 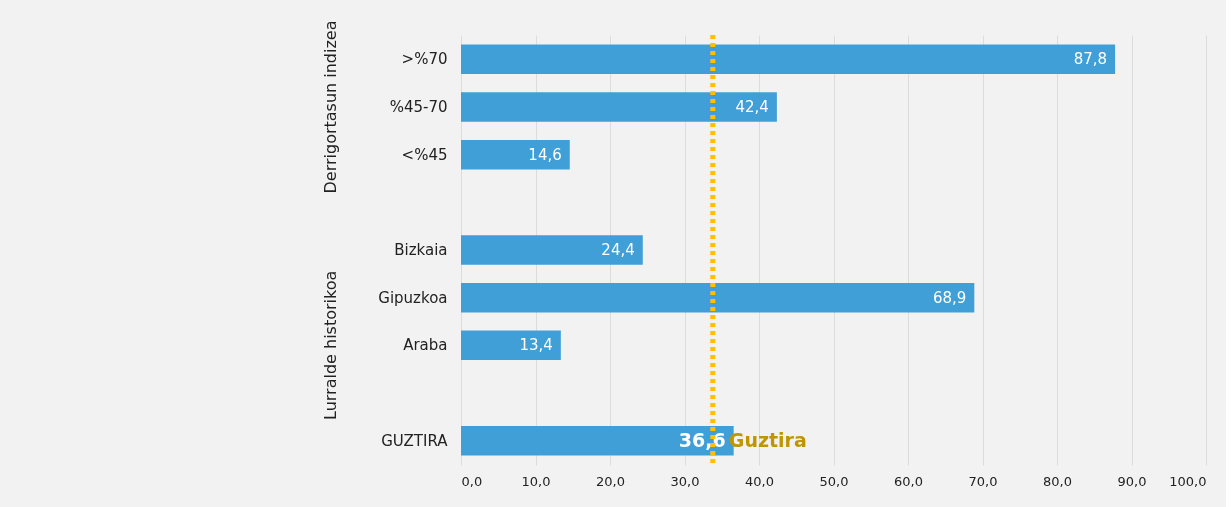 What do you see at coordinates (752, 106) in the screenshot?
I see `data-label: 42,4` at bounding box center [752, 106].